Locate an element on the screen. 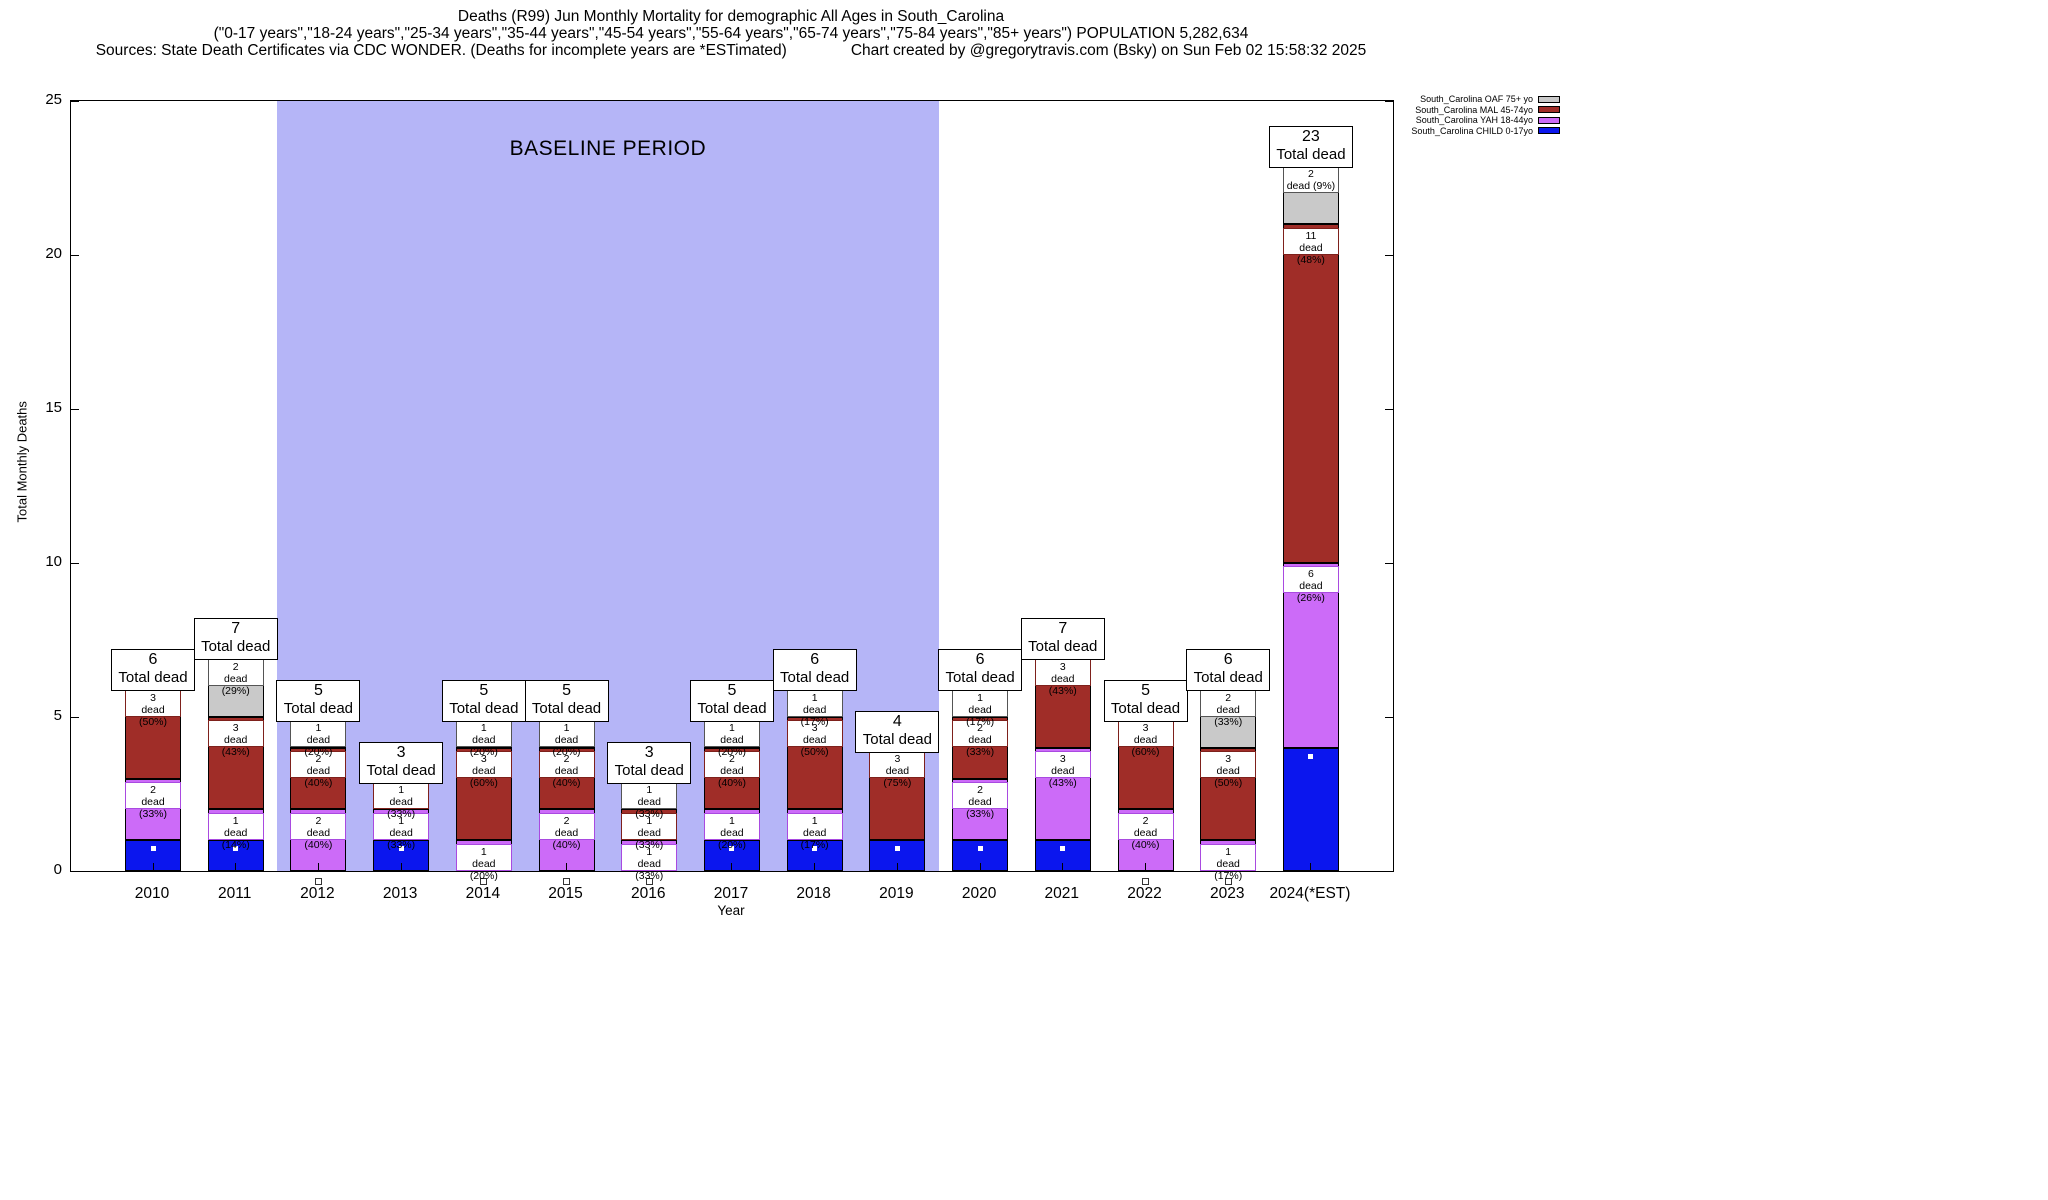  segment-label-2020-yah: 2 dead (33%) is located at coordinates (980, 801).